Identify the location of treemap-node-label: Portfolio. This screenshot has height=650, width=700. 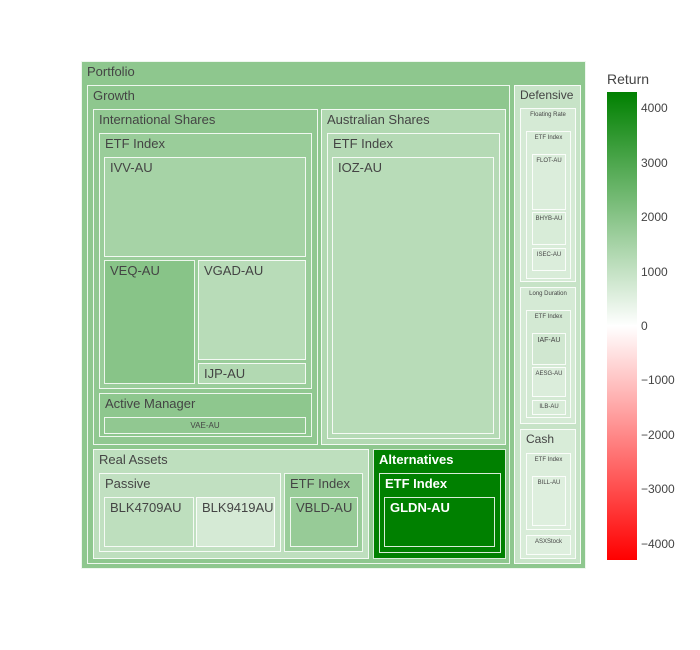
(111, 71).